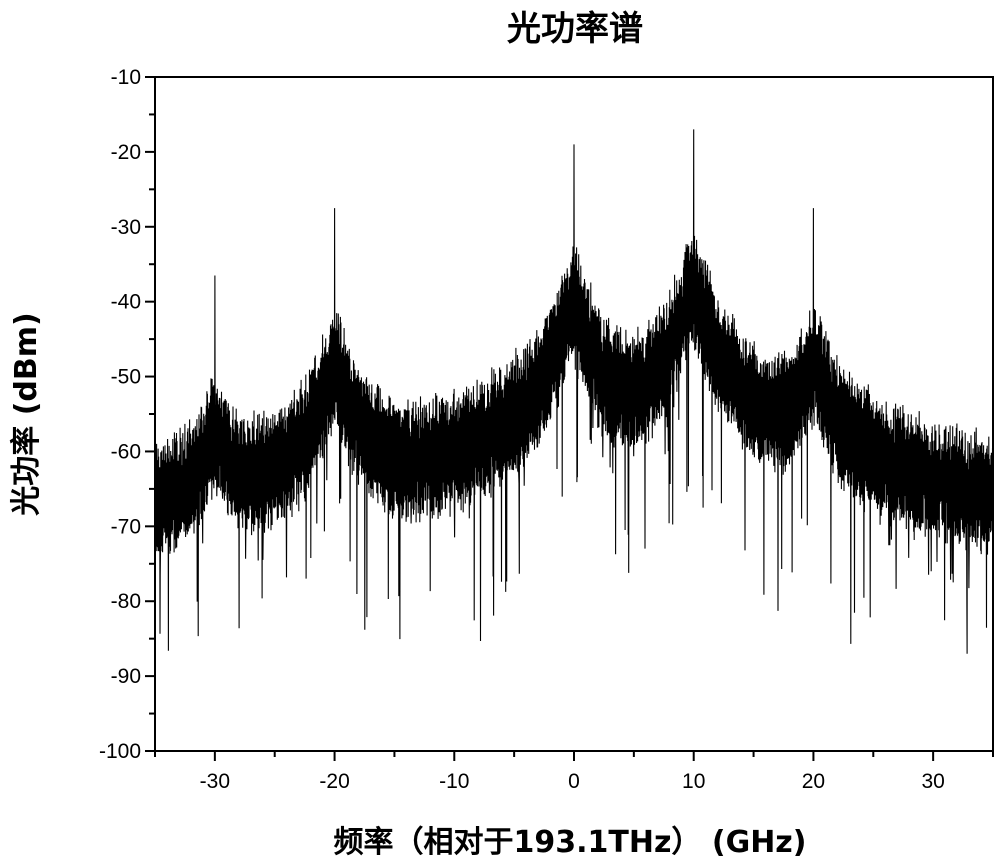  Describe the element at coordinates (126, 451) in the screenshot. I see `y-tick-label: -60` at that location.